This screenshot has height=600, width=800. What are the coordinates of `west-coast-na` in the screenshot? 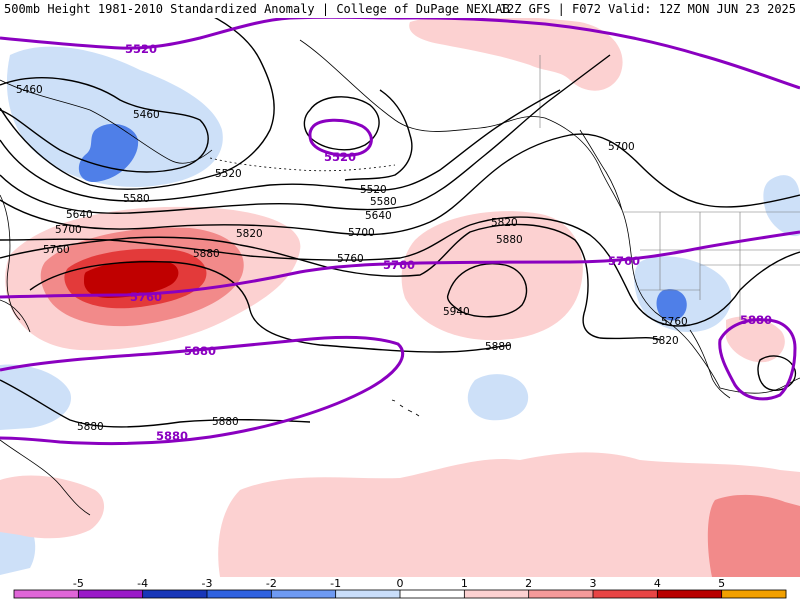 It's located at (671, 299).